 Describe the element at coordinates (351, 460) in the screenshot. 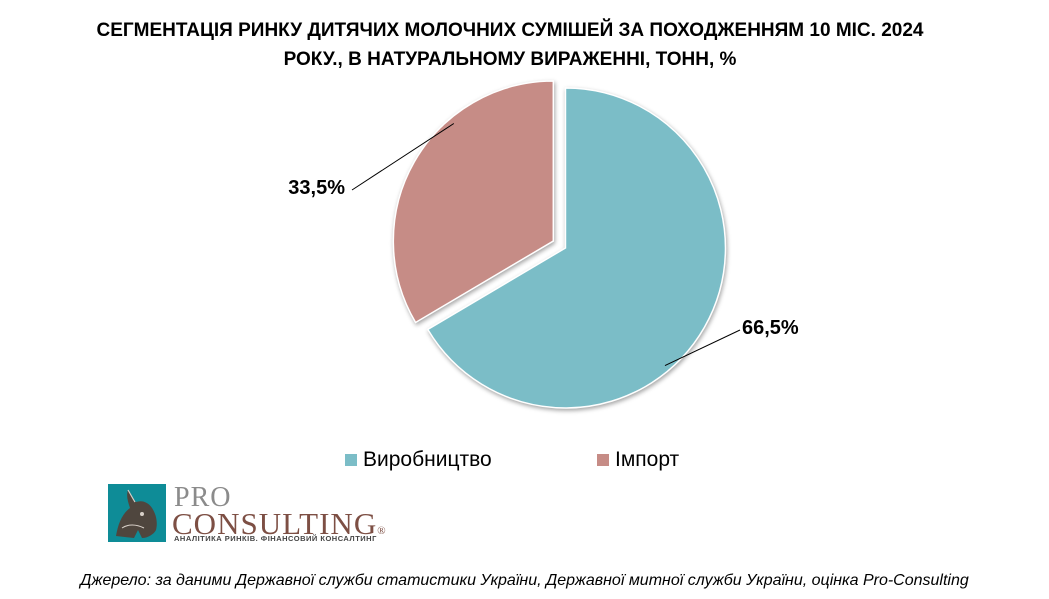

I see `legend-swatch-vyrobnytstvo` at that location.